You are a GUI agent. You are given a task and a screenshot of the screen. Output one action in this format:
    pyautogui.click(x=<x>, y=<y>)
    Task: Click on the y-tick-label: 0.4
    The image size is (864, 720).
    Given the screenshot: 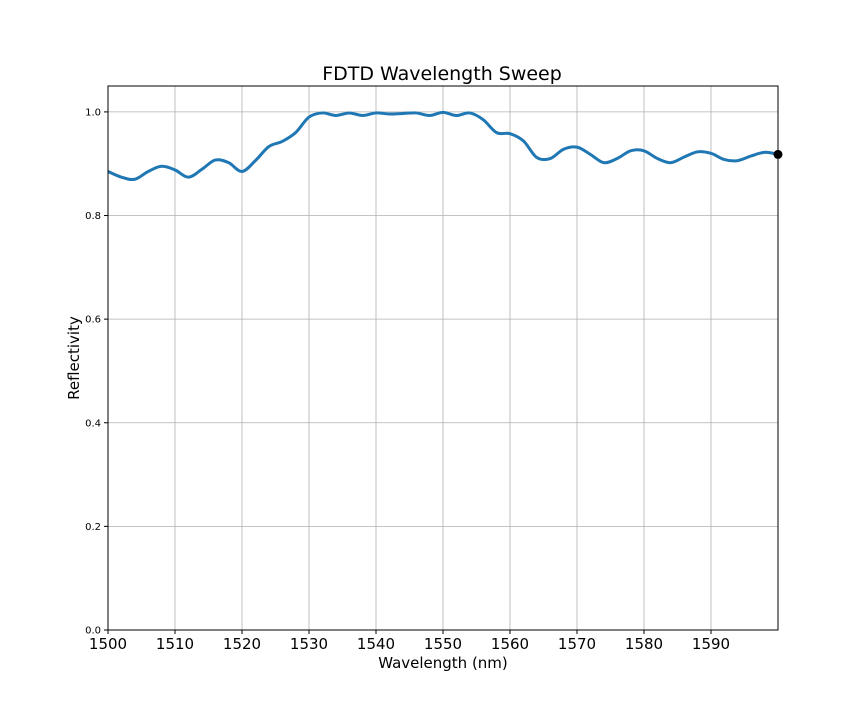 What is the action you would take?
    pyautogui.click(x=93, y=423)
    